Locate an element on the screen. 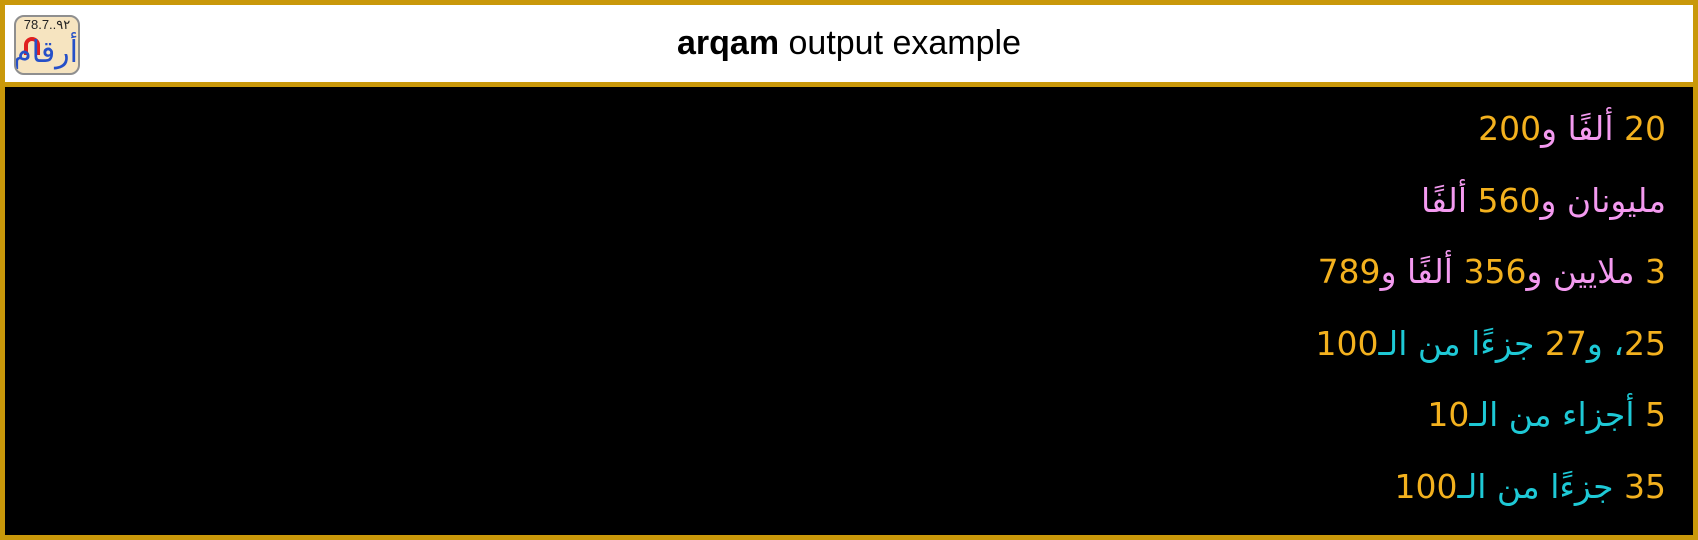 The width and height of the screenshot is (1698, 540). output-number: 560 is located at coordinates (1509, 200).